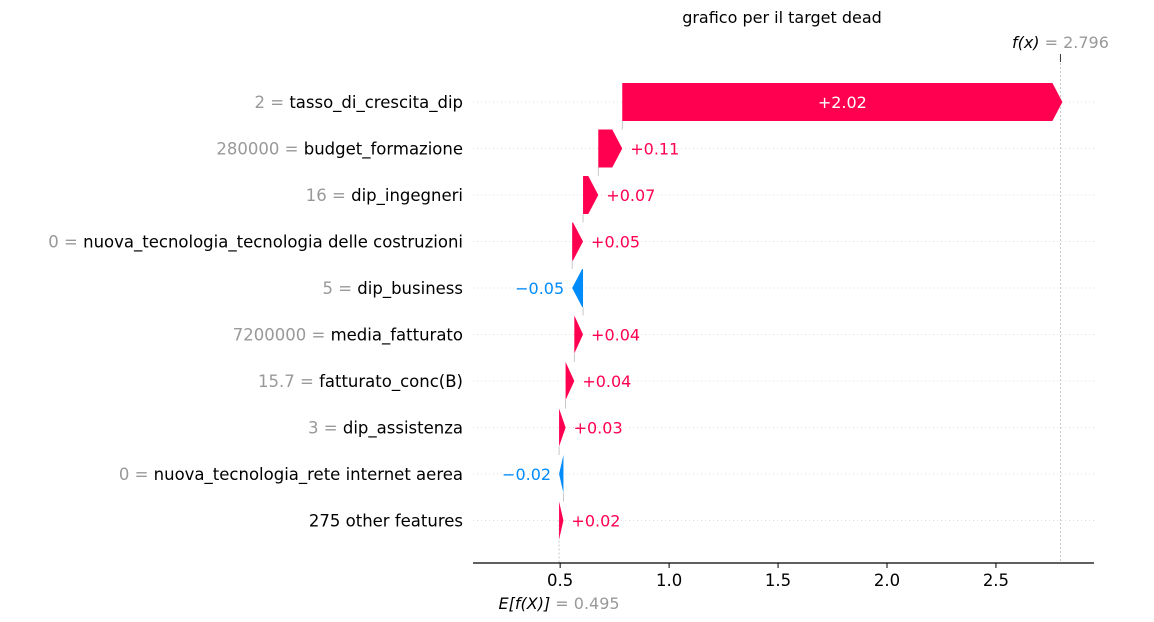 Image resolution: width=1154 pixels, height=622 pixels. I want to click on output-value-number: 2.796, so click(1086, 42).